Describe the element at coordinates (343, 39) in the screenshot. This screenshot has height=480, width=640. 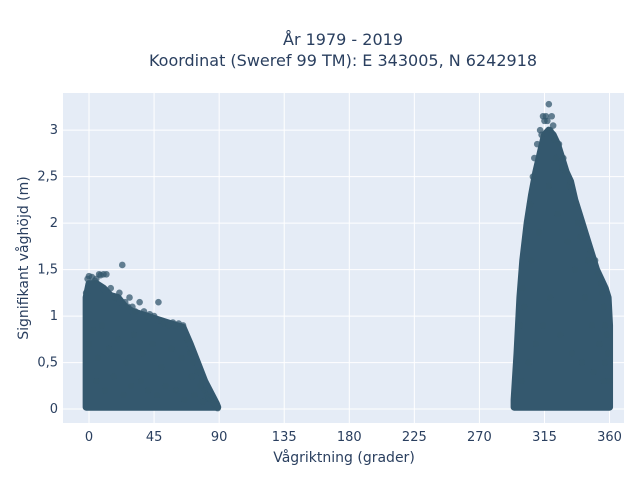
I see `chart-title: År 1979 - 2019` at that location.